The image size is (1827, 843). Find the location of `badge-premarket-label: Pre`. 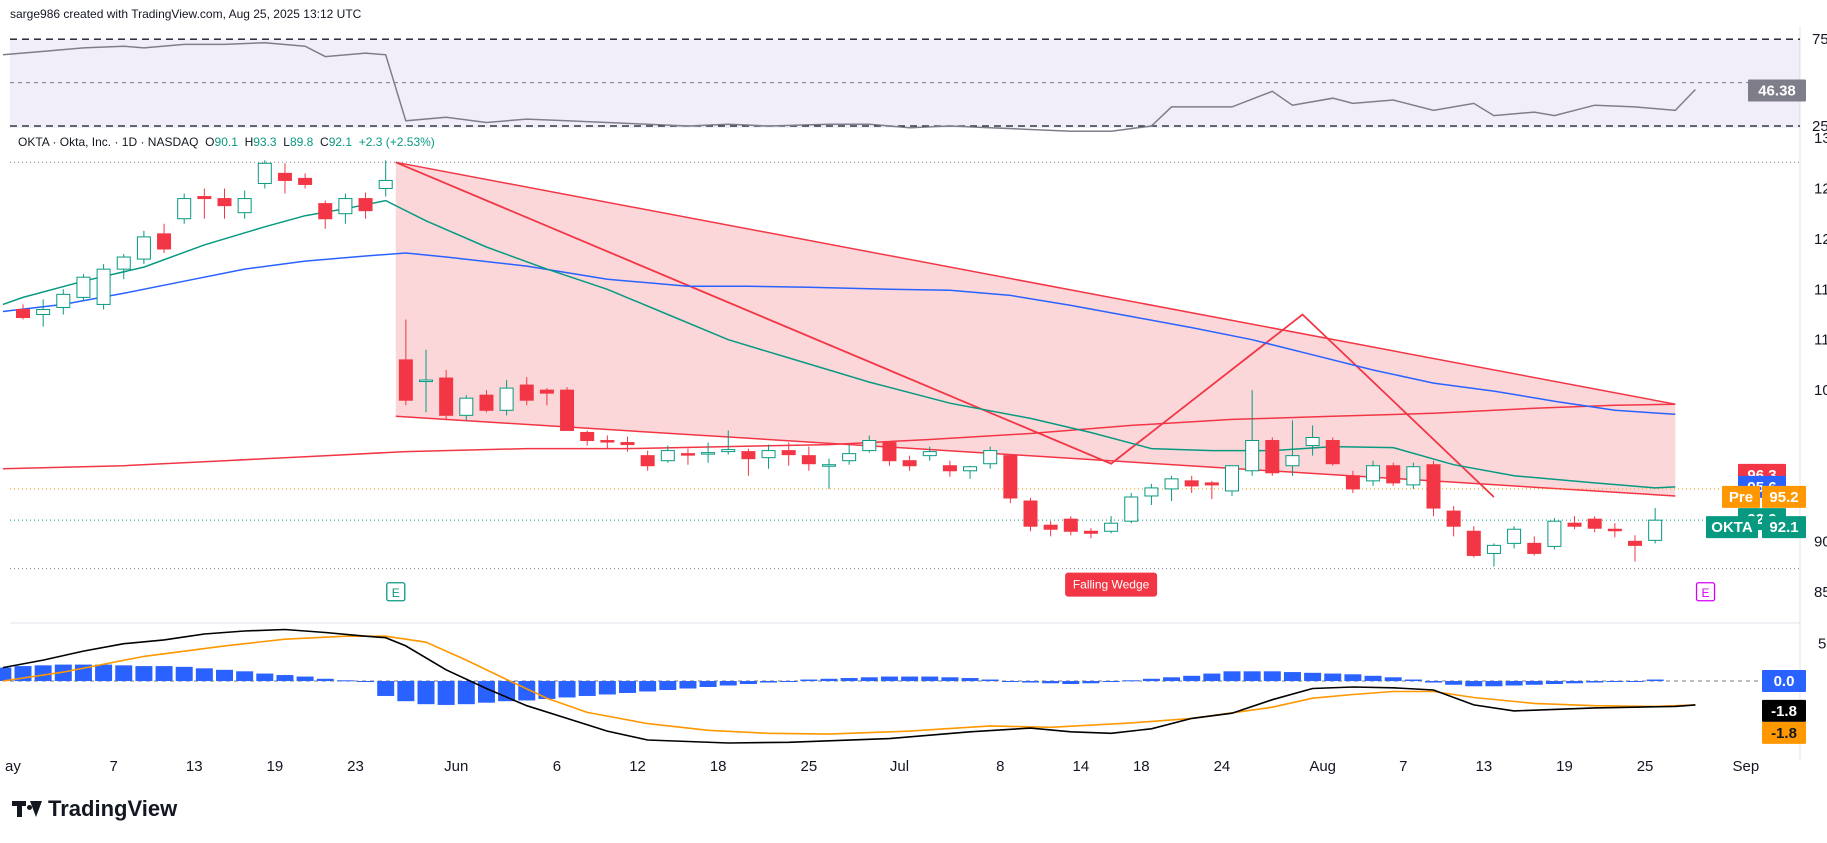

badge-premarket-label: Pre is located at coordinates (1741, 497).